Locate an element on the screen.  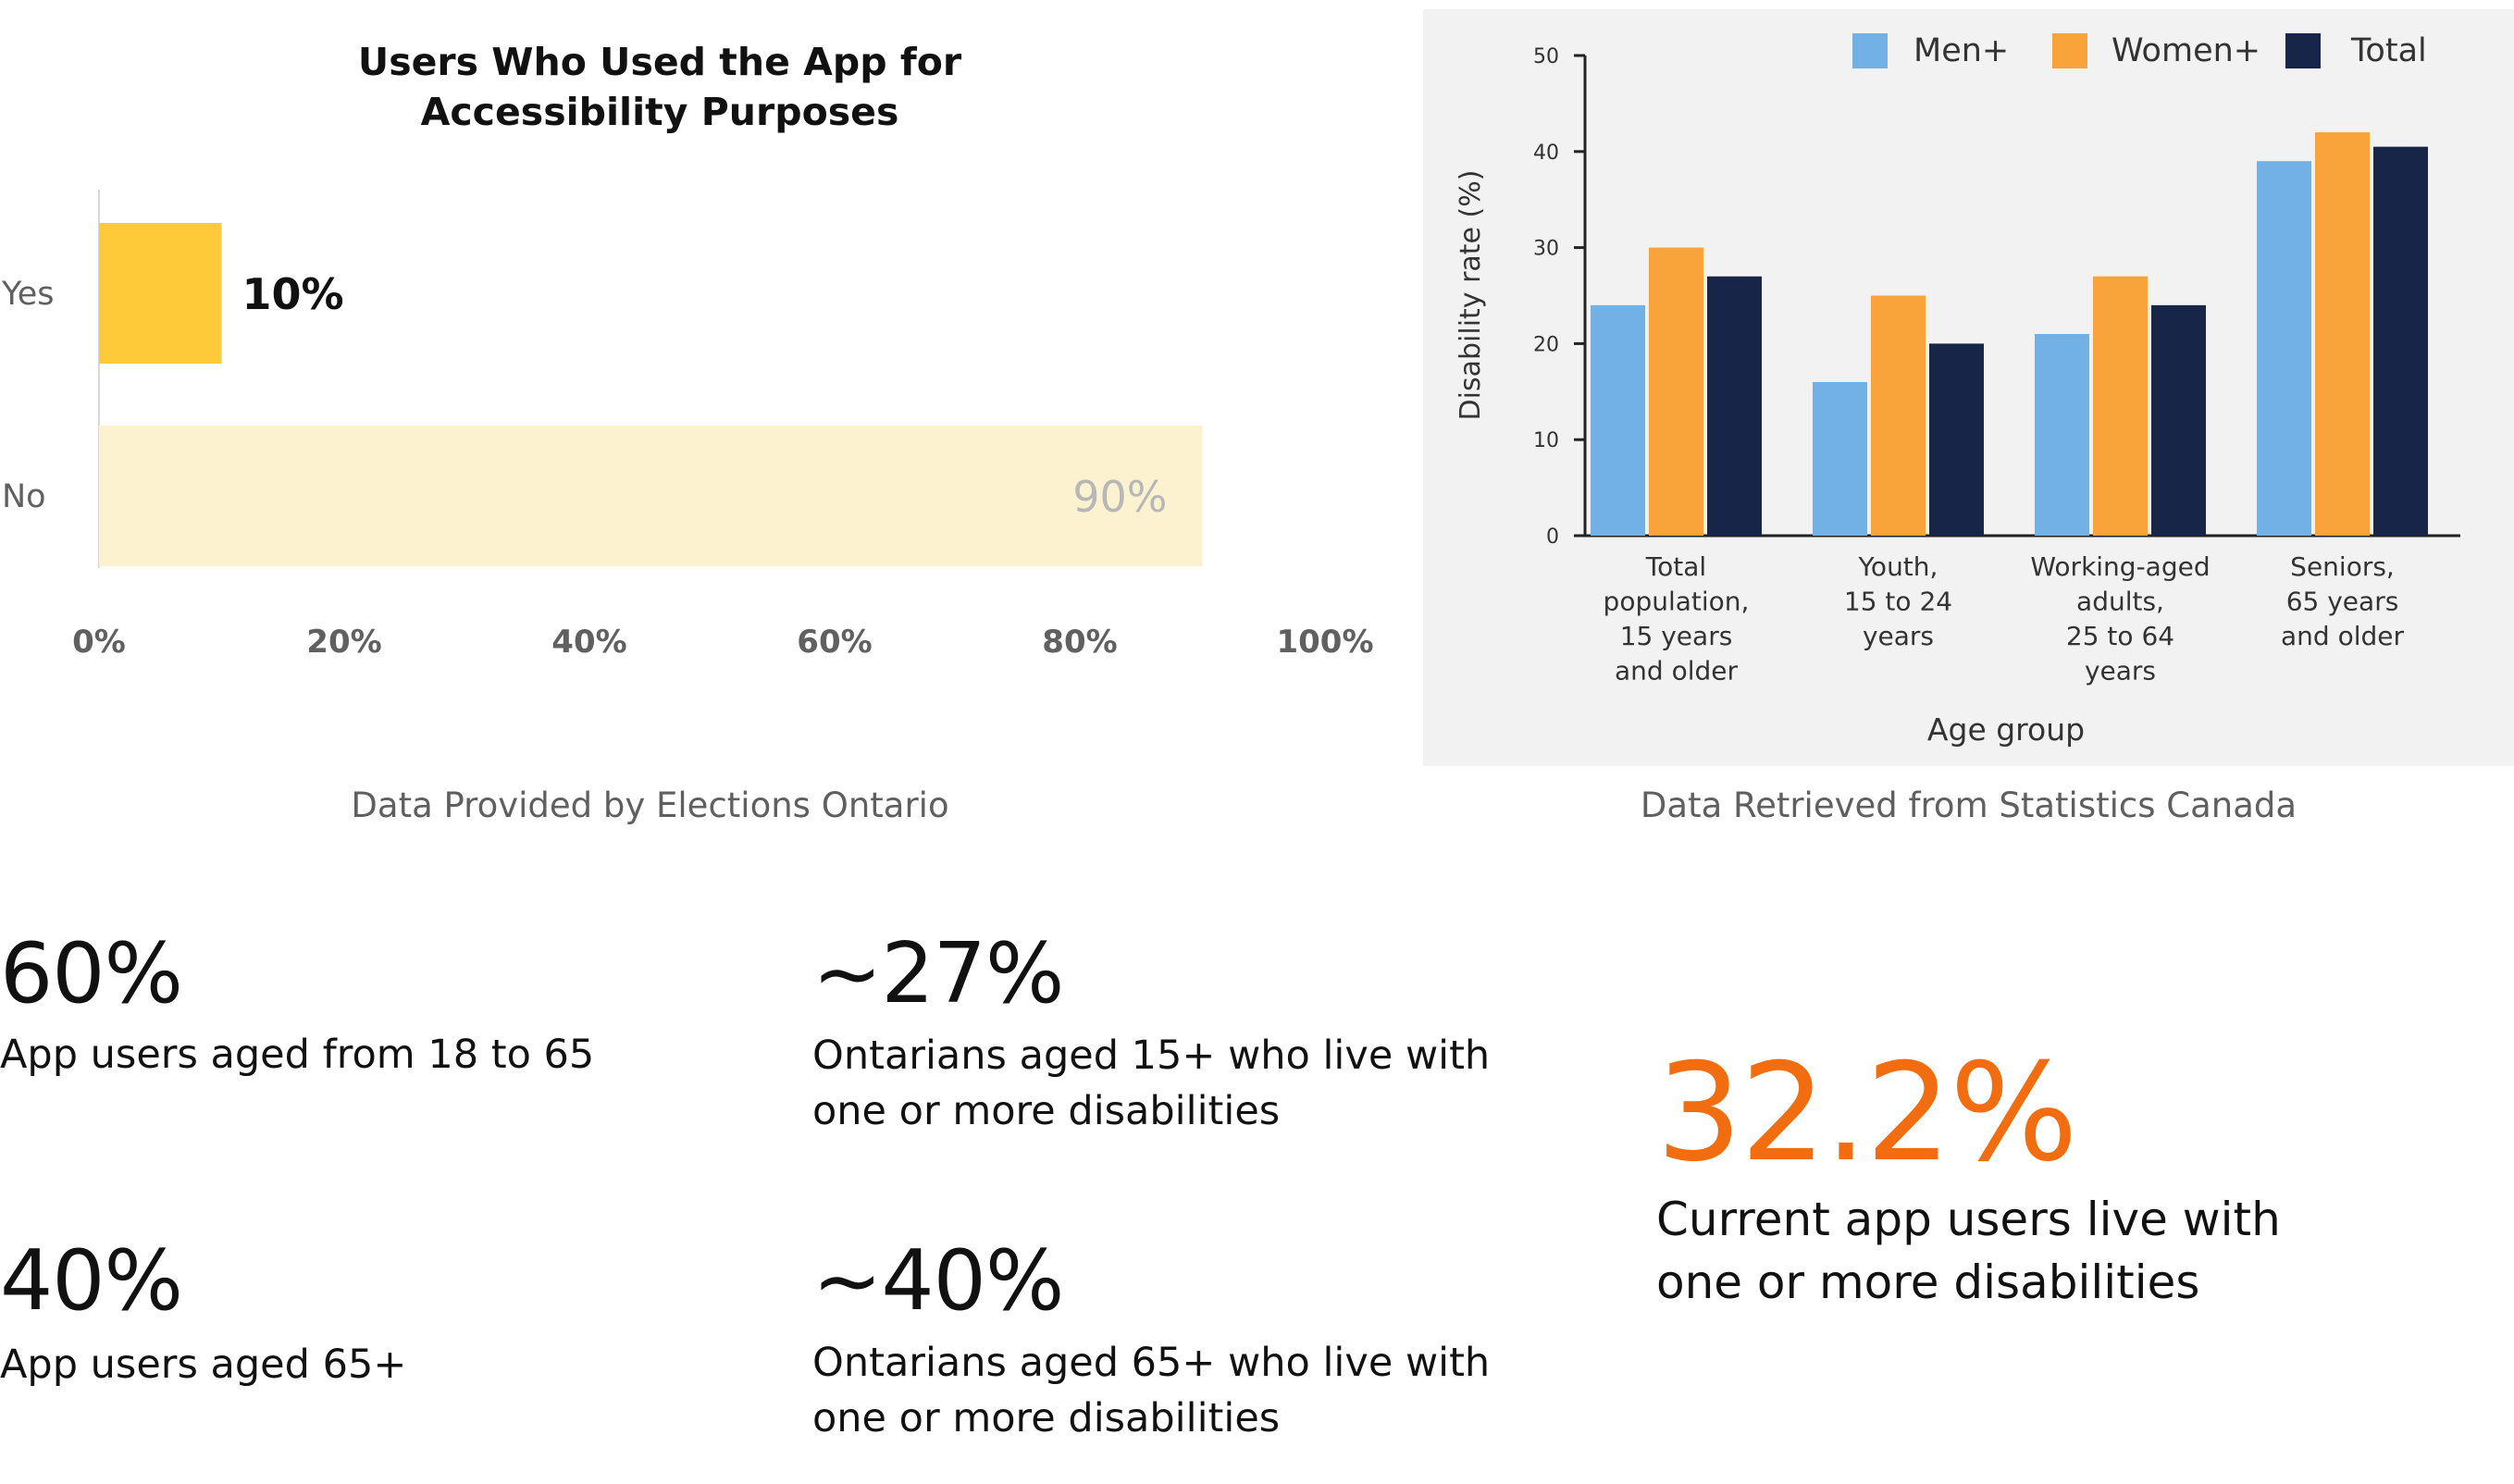
chart1-title-line-1: Users Who Used the App for is located at coordinates (660, 62).